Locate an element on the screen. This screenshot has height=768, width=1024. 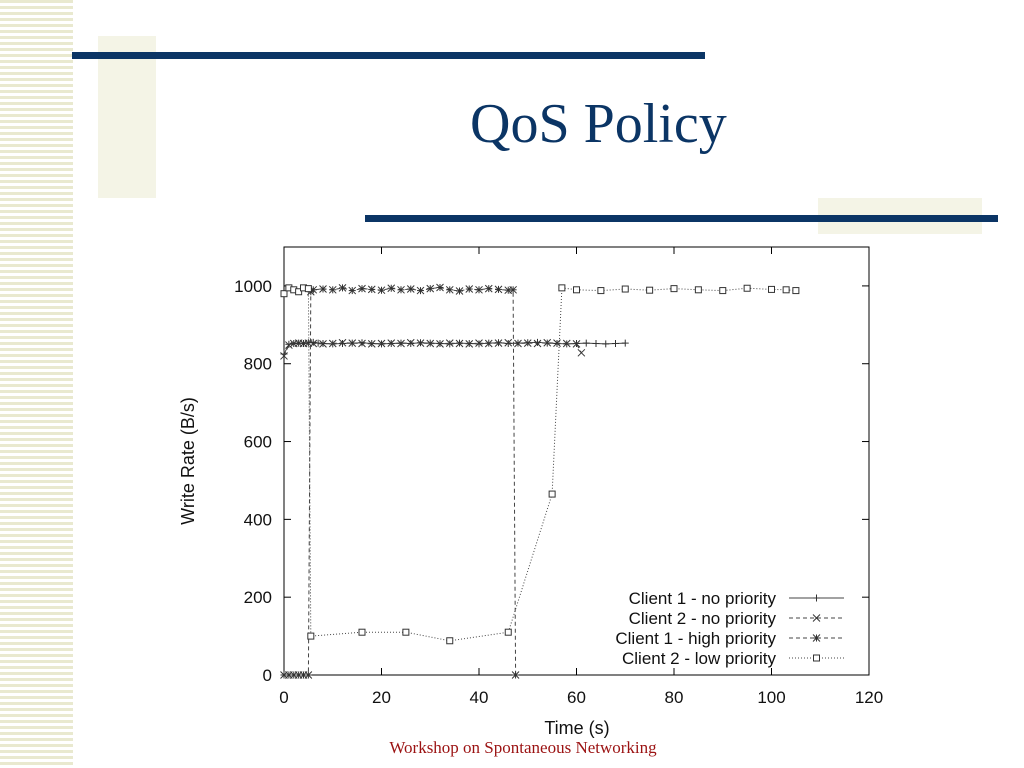
x-tick-label: 100 is located at coordinates (771, 697).